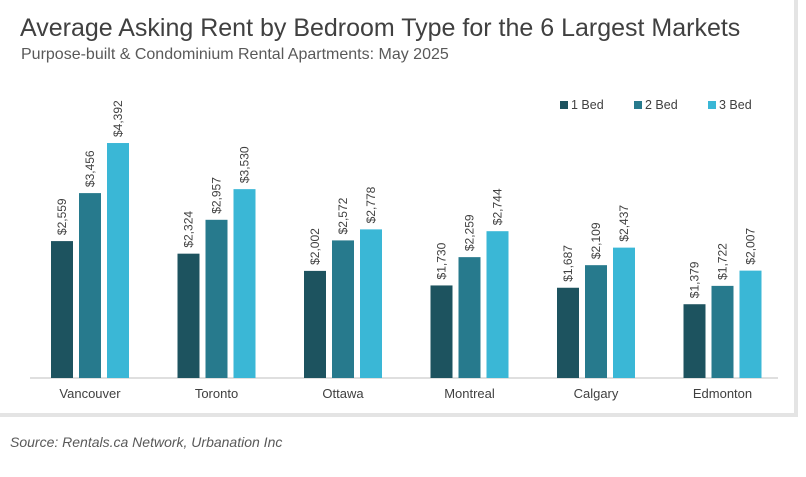 The image size is (806, 477). What do you see at coordinates (62, 216) in the screenshot?
I see `data-label: $2,559` at bounding box center [62, 216].